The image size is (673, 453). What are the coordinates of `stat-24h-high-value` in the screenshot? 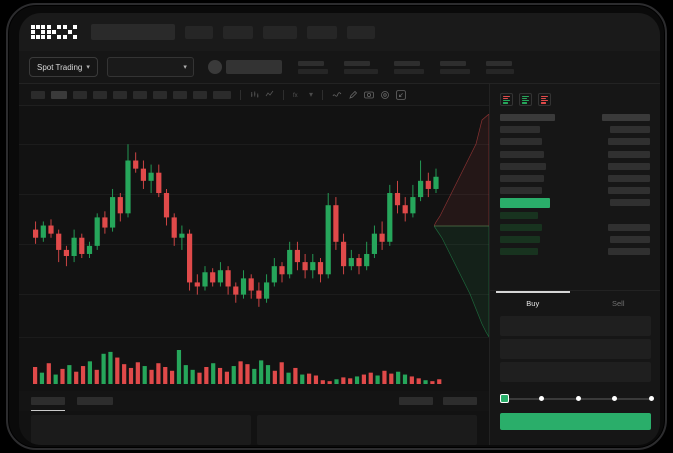 It's located at (408, 71).